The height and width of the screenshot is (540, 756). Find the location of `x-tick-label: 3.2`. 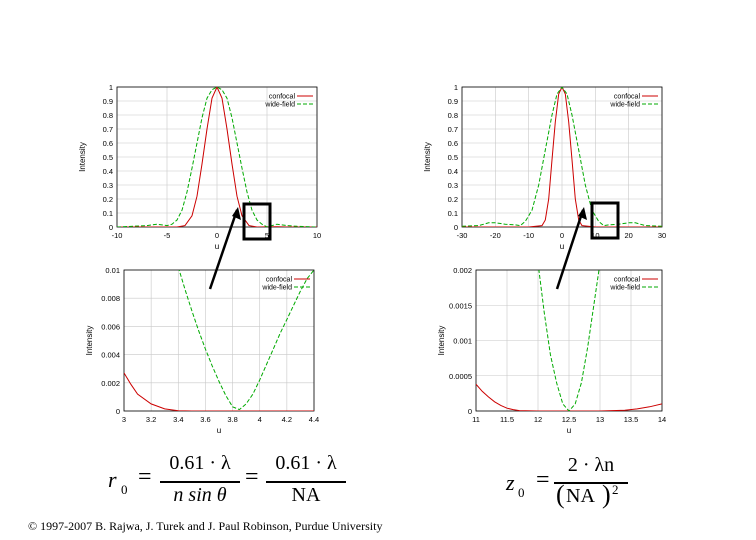

x-tick-label: 3.2 is located at coordinates (151, 419).